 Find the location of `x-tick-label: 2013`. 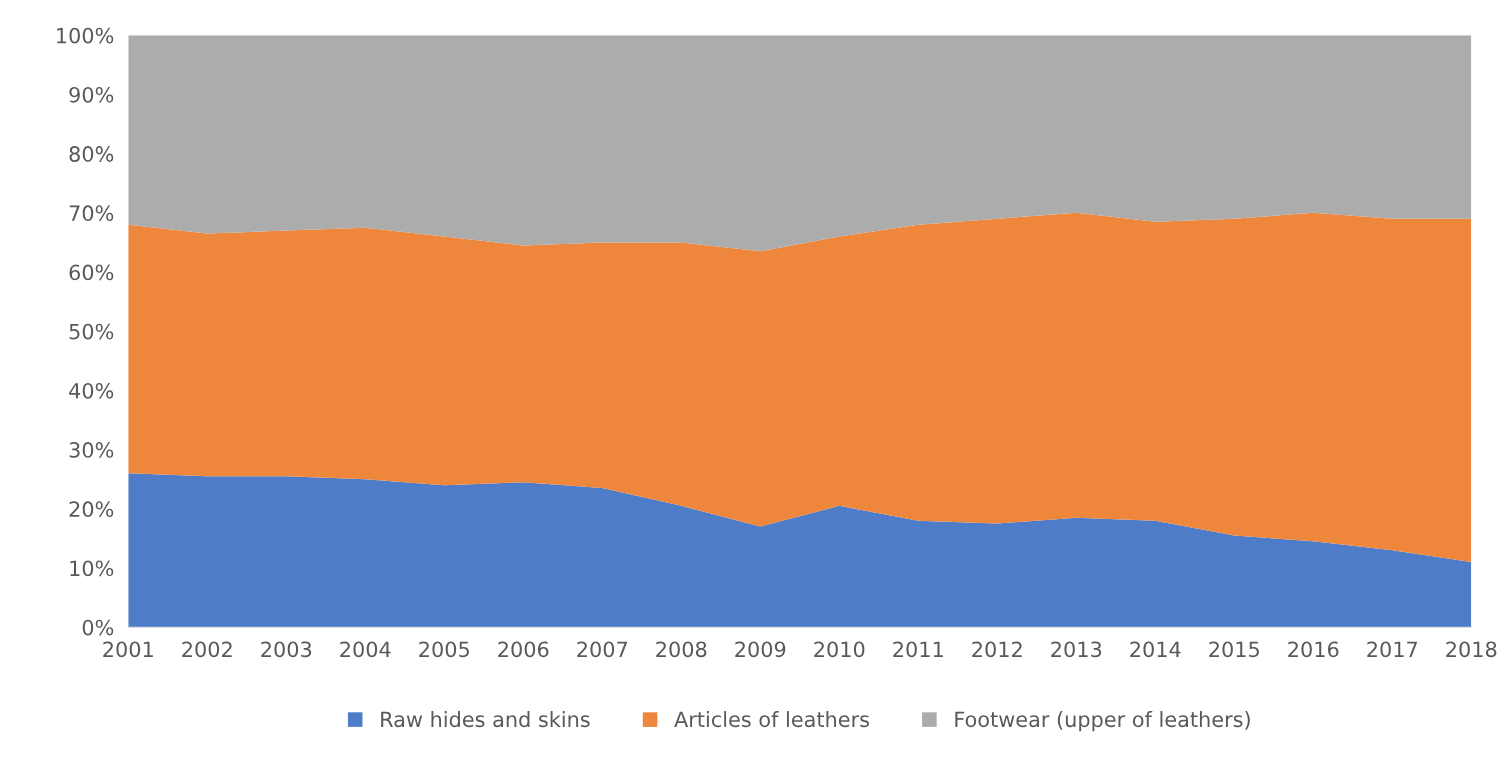

x-tick-label: 2013 is located at coordinates (1076, 649).